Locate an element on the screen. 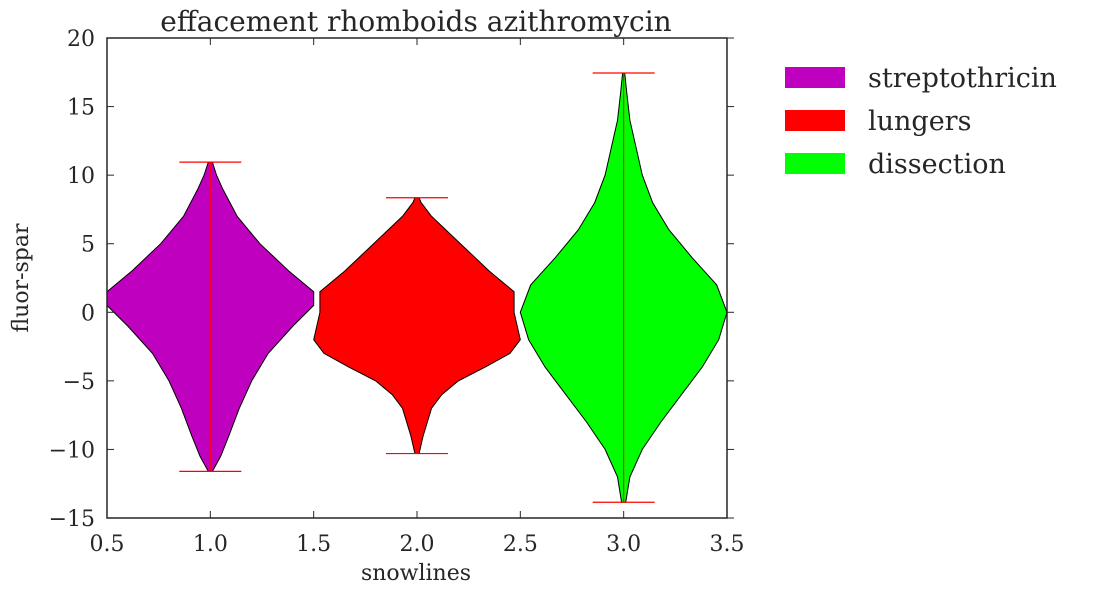 This screenshot has height=595, width=1100. y-tick-label: 10 is located at coordinates (81, 176).